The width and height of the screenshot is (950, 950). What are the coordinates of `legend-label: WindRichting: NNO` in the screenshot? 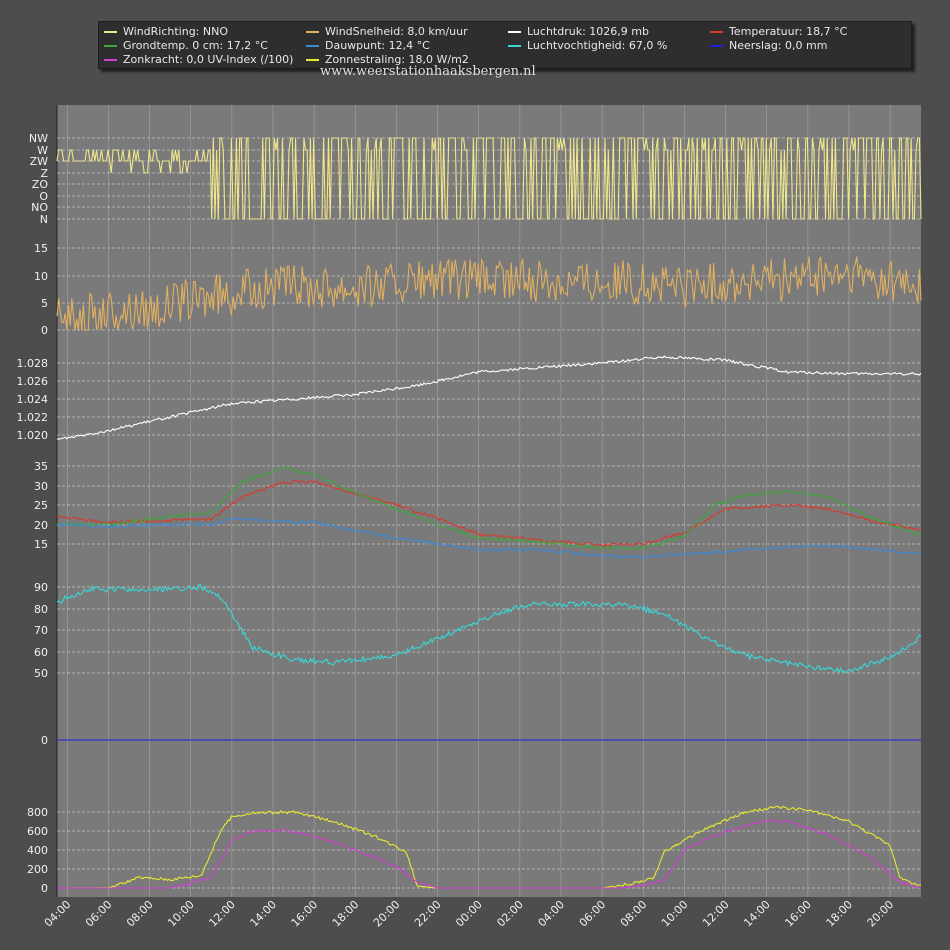 It's located at (176, 31).